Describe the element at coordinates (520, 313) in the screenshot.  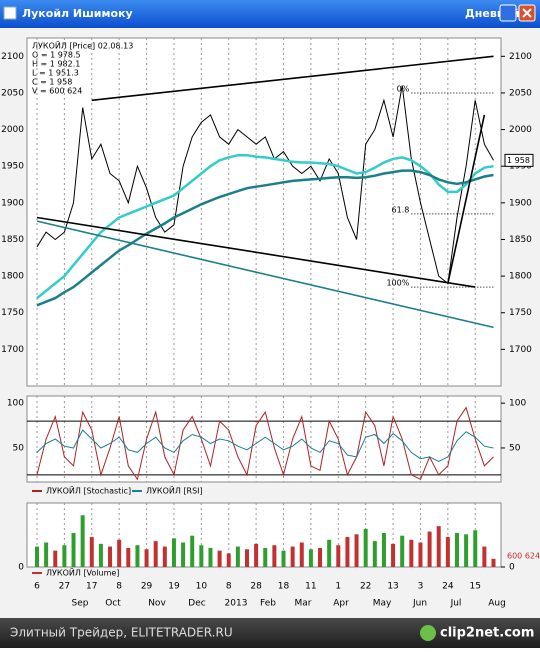
I see `y-tick-label-right: 1750` at that location.